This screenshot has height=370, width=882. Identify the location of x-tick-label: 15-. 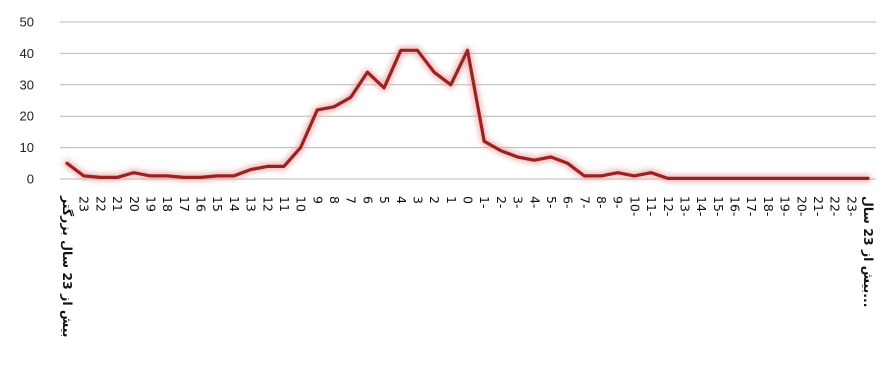
(718, 206).